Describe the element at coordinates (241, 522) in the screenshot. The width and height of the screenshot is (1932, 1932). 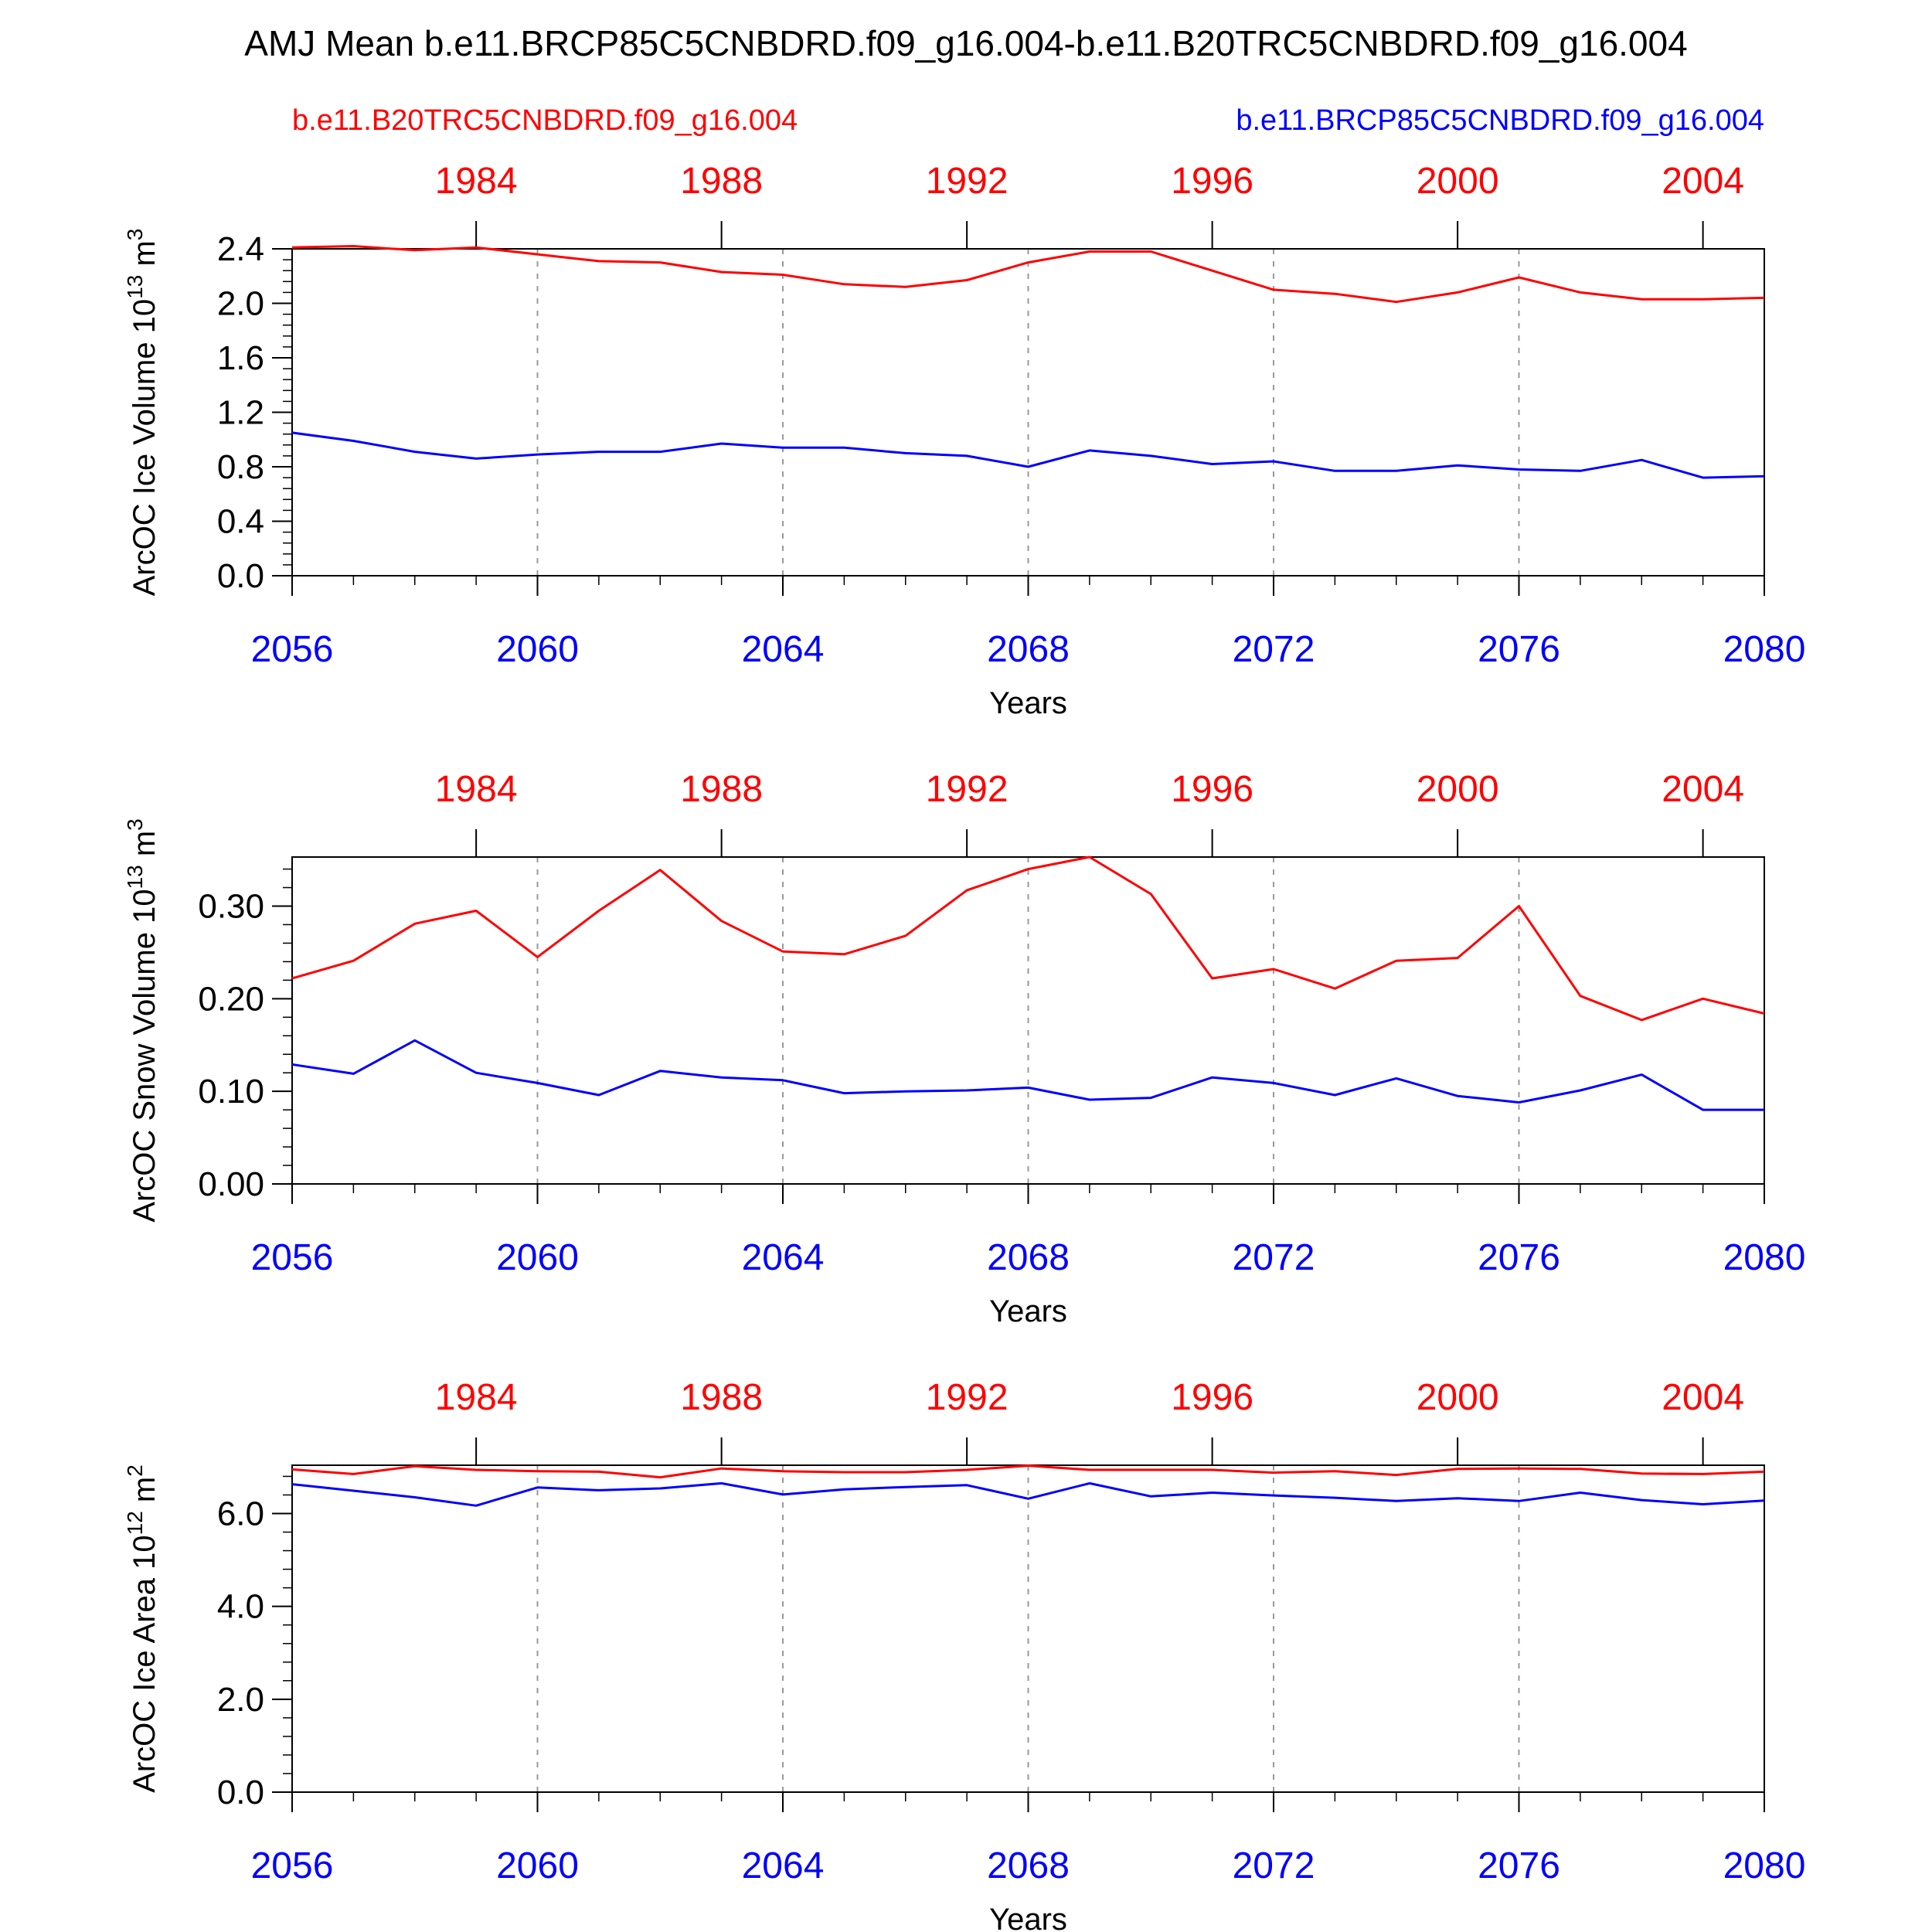
I see `y-tick-label: 0.4` at that location.